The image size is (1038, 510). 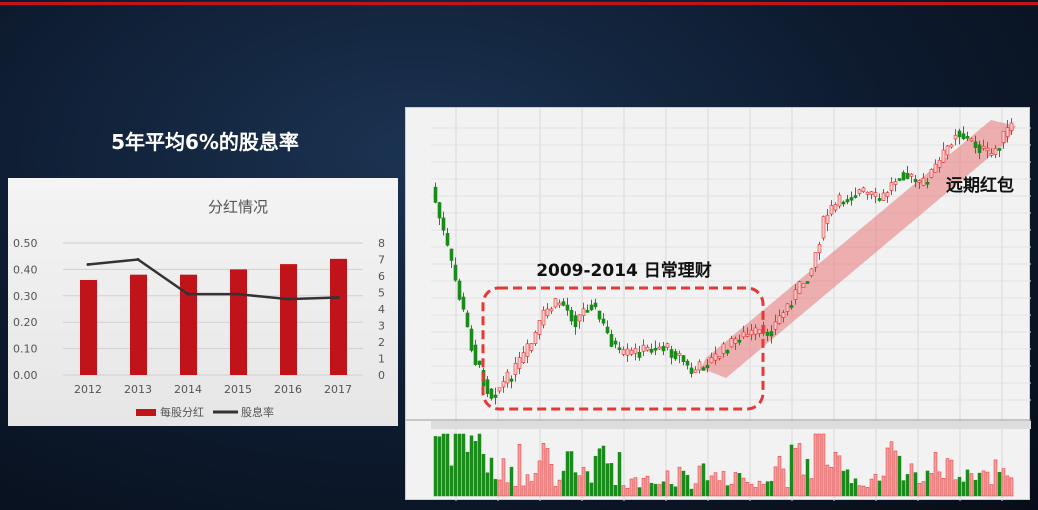 What do you see at coordinates (88, 264) in the screenshot?
I see `yield-point` at bounding box center [88, 264].